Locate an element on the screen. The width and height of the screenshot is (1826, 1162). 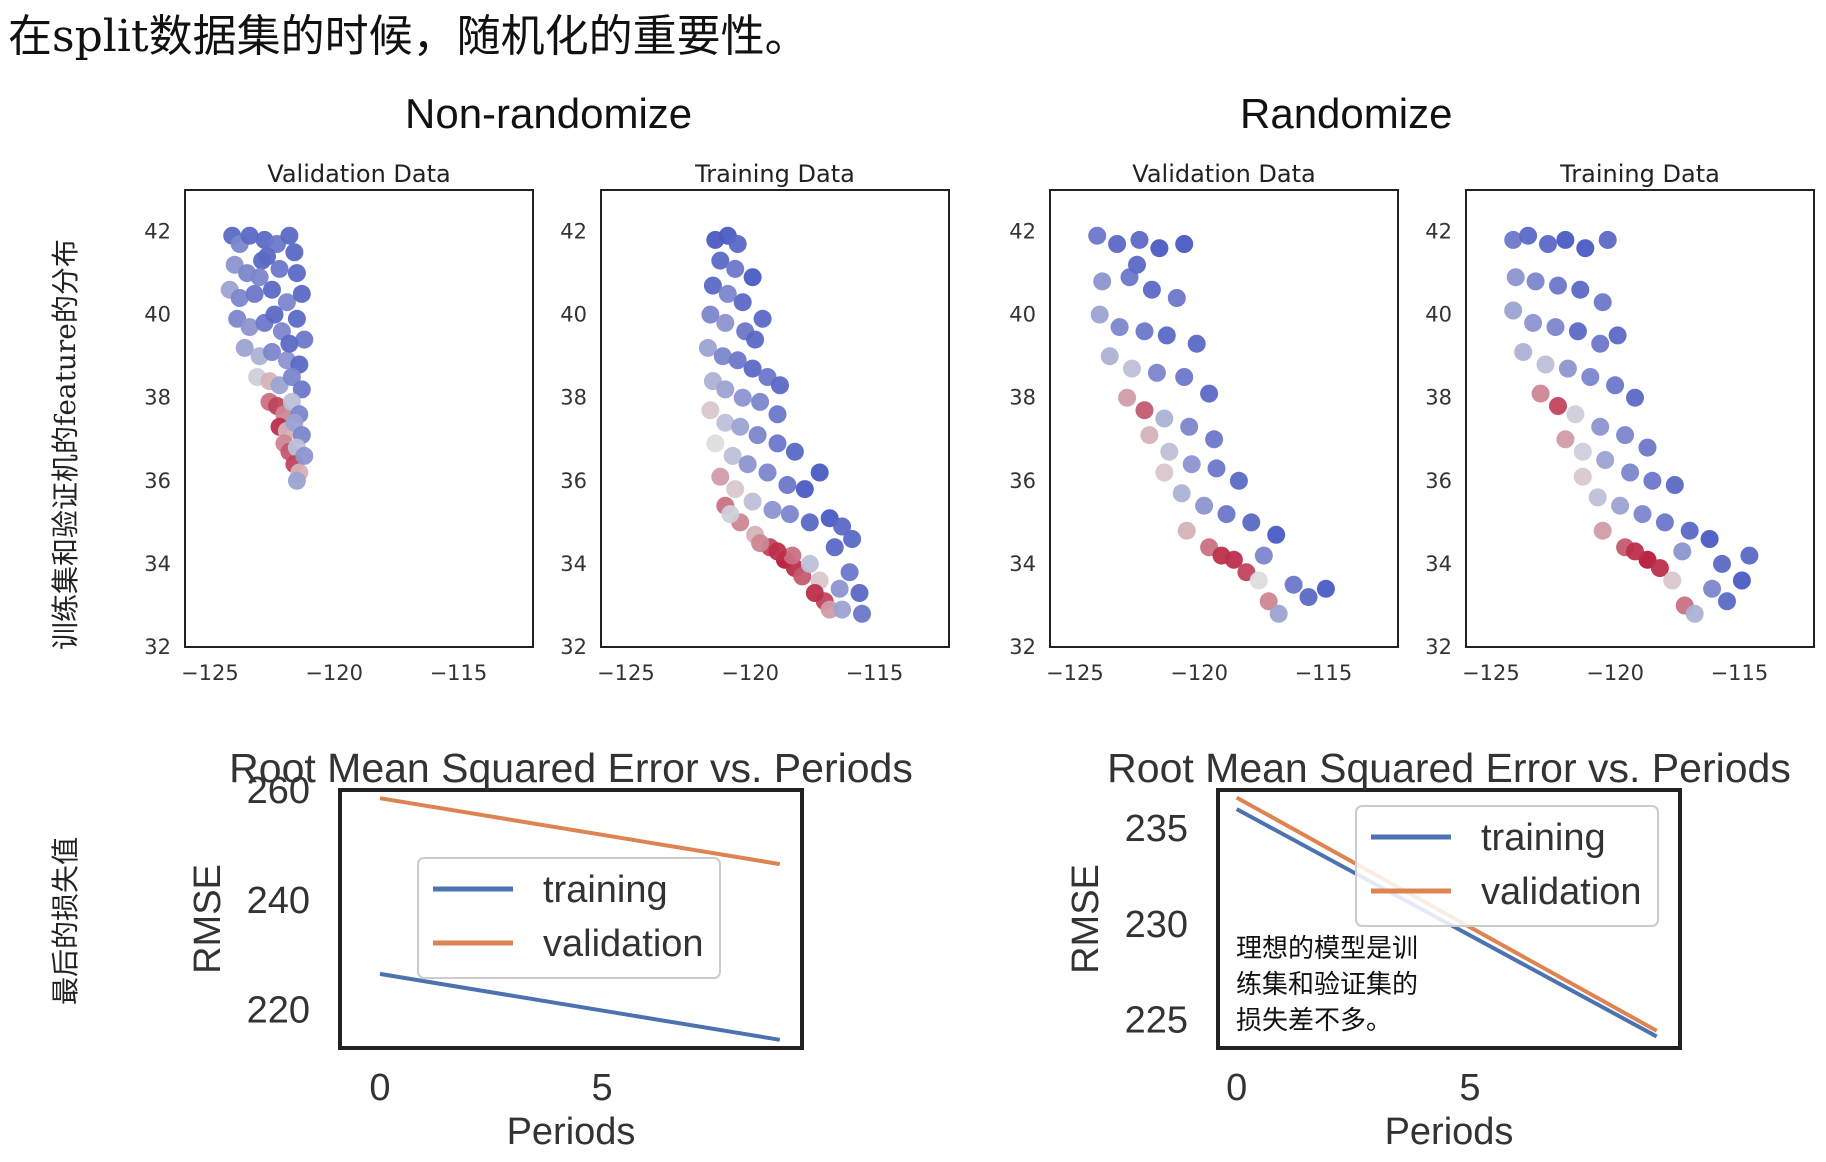
y-tick-label: 36 is located at coordinates (1438, 481).